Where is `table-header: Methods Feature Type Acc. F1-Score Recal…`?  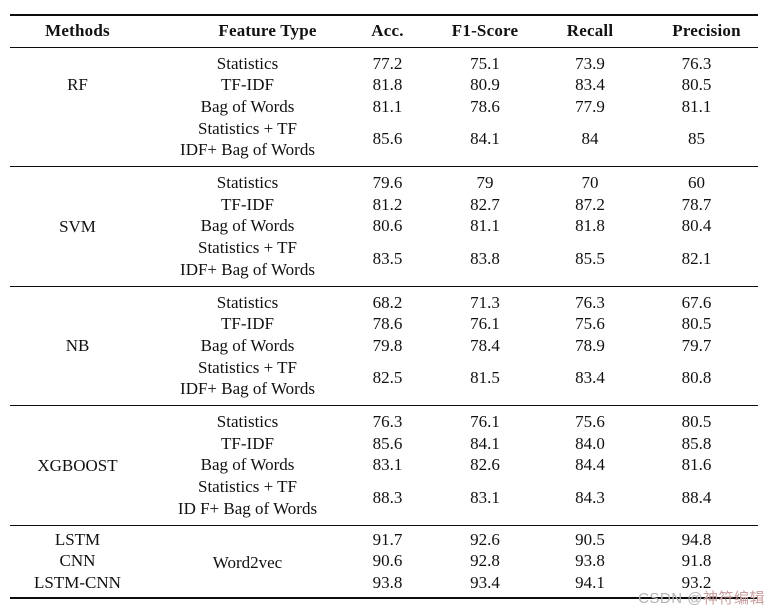
table-header: Methods Feature Type Acc. F1-Score Recal… is located at coordinates (384, 31).